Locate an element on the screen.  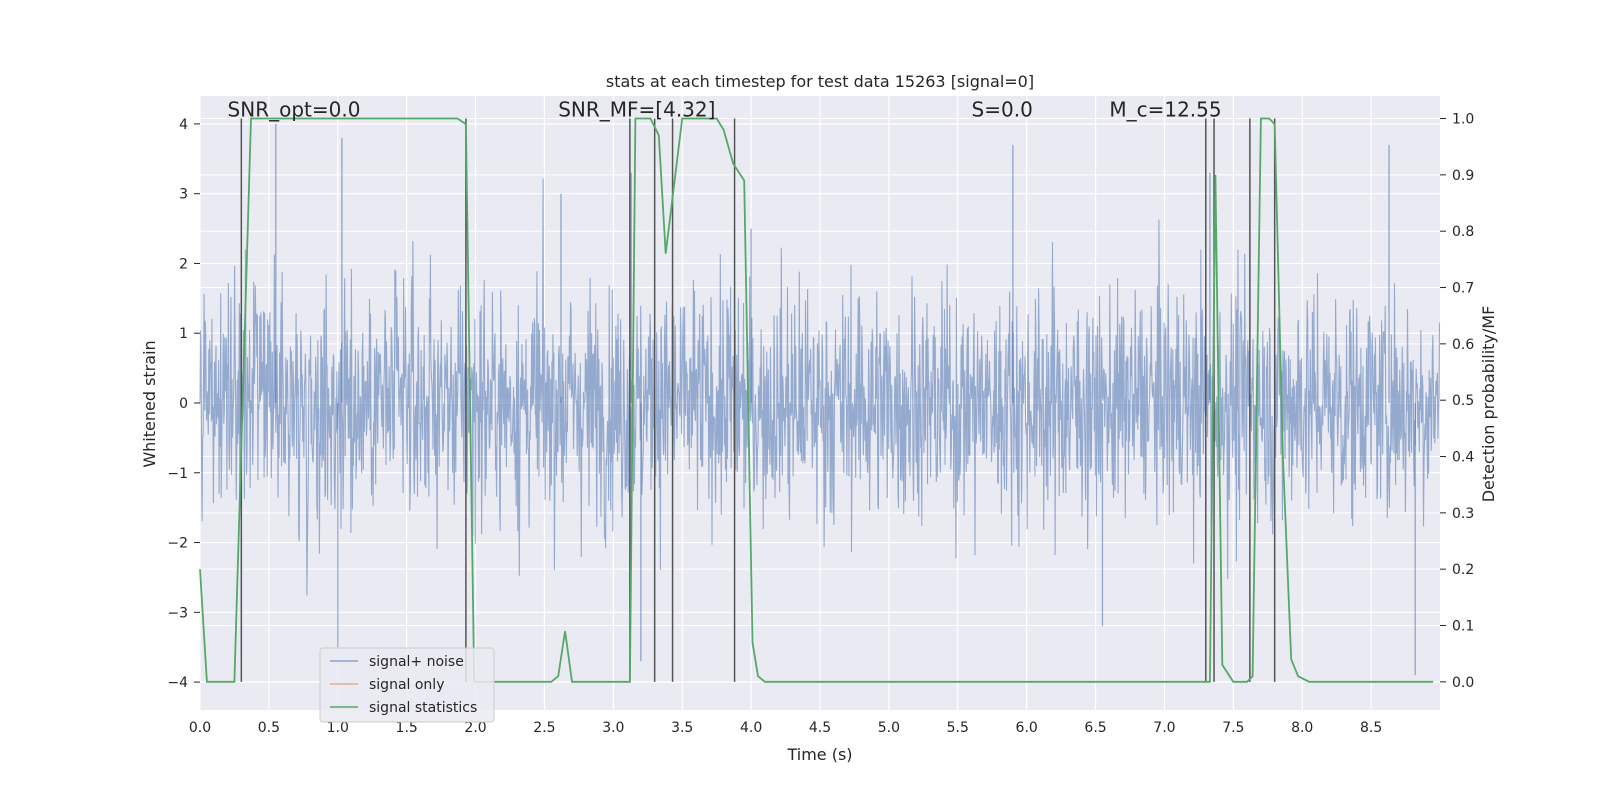
left-y-axis-label: Whitened strain is located at coordinates (149, 403).